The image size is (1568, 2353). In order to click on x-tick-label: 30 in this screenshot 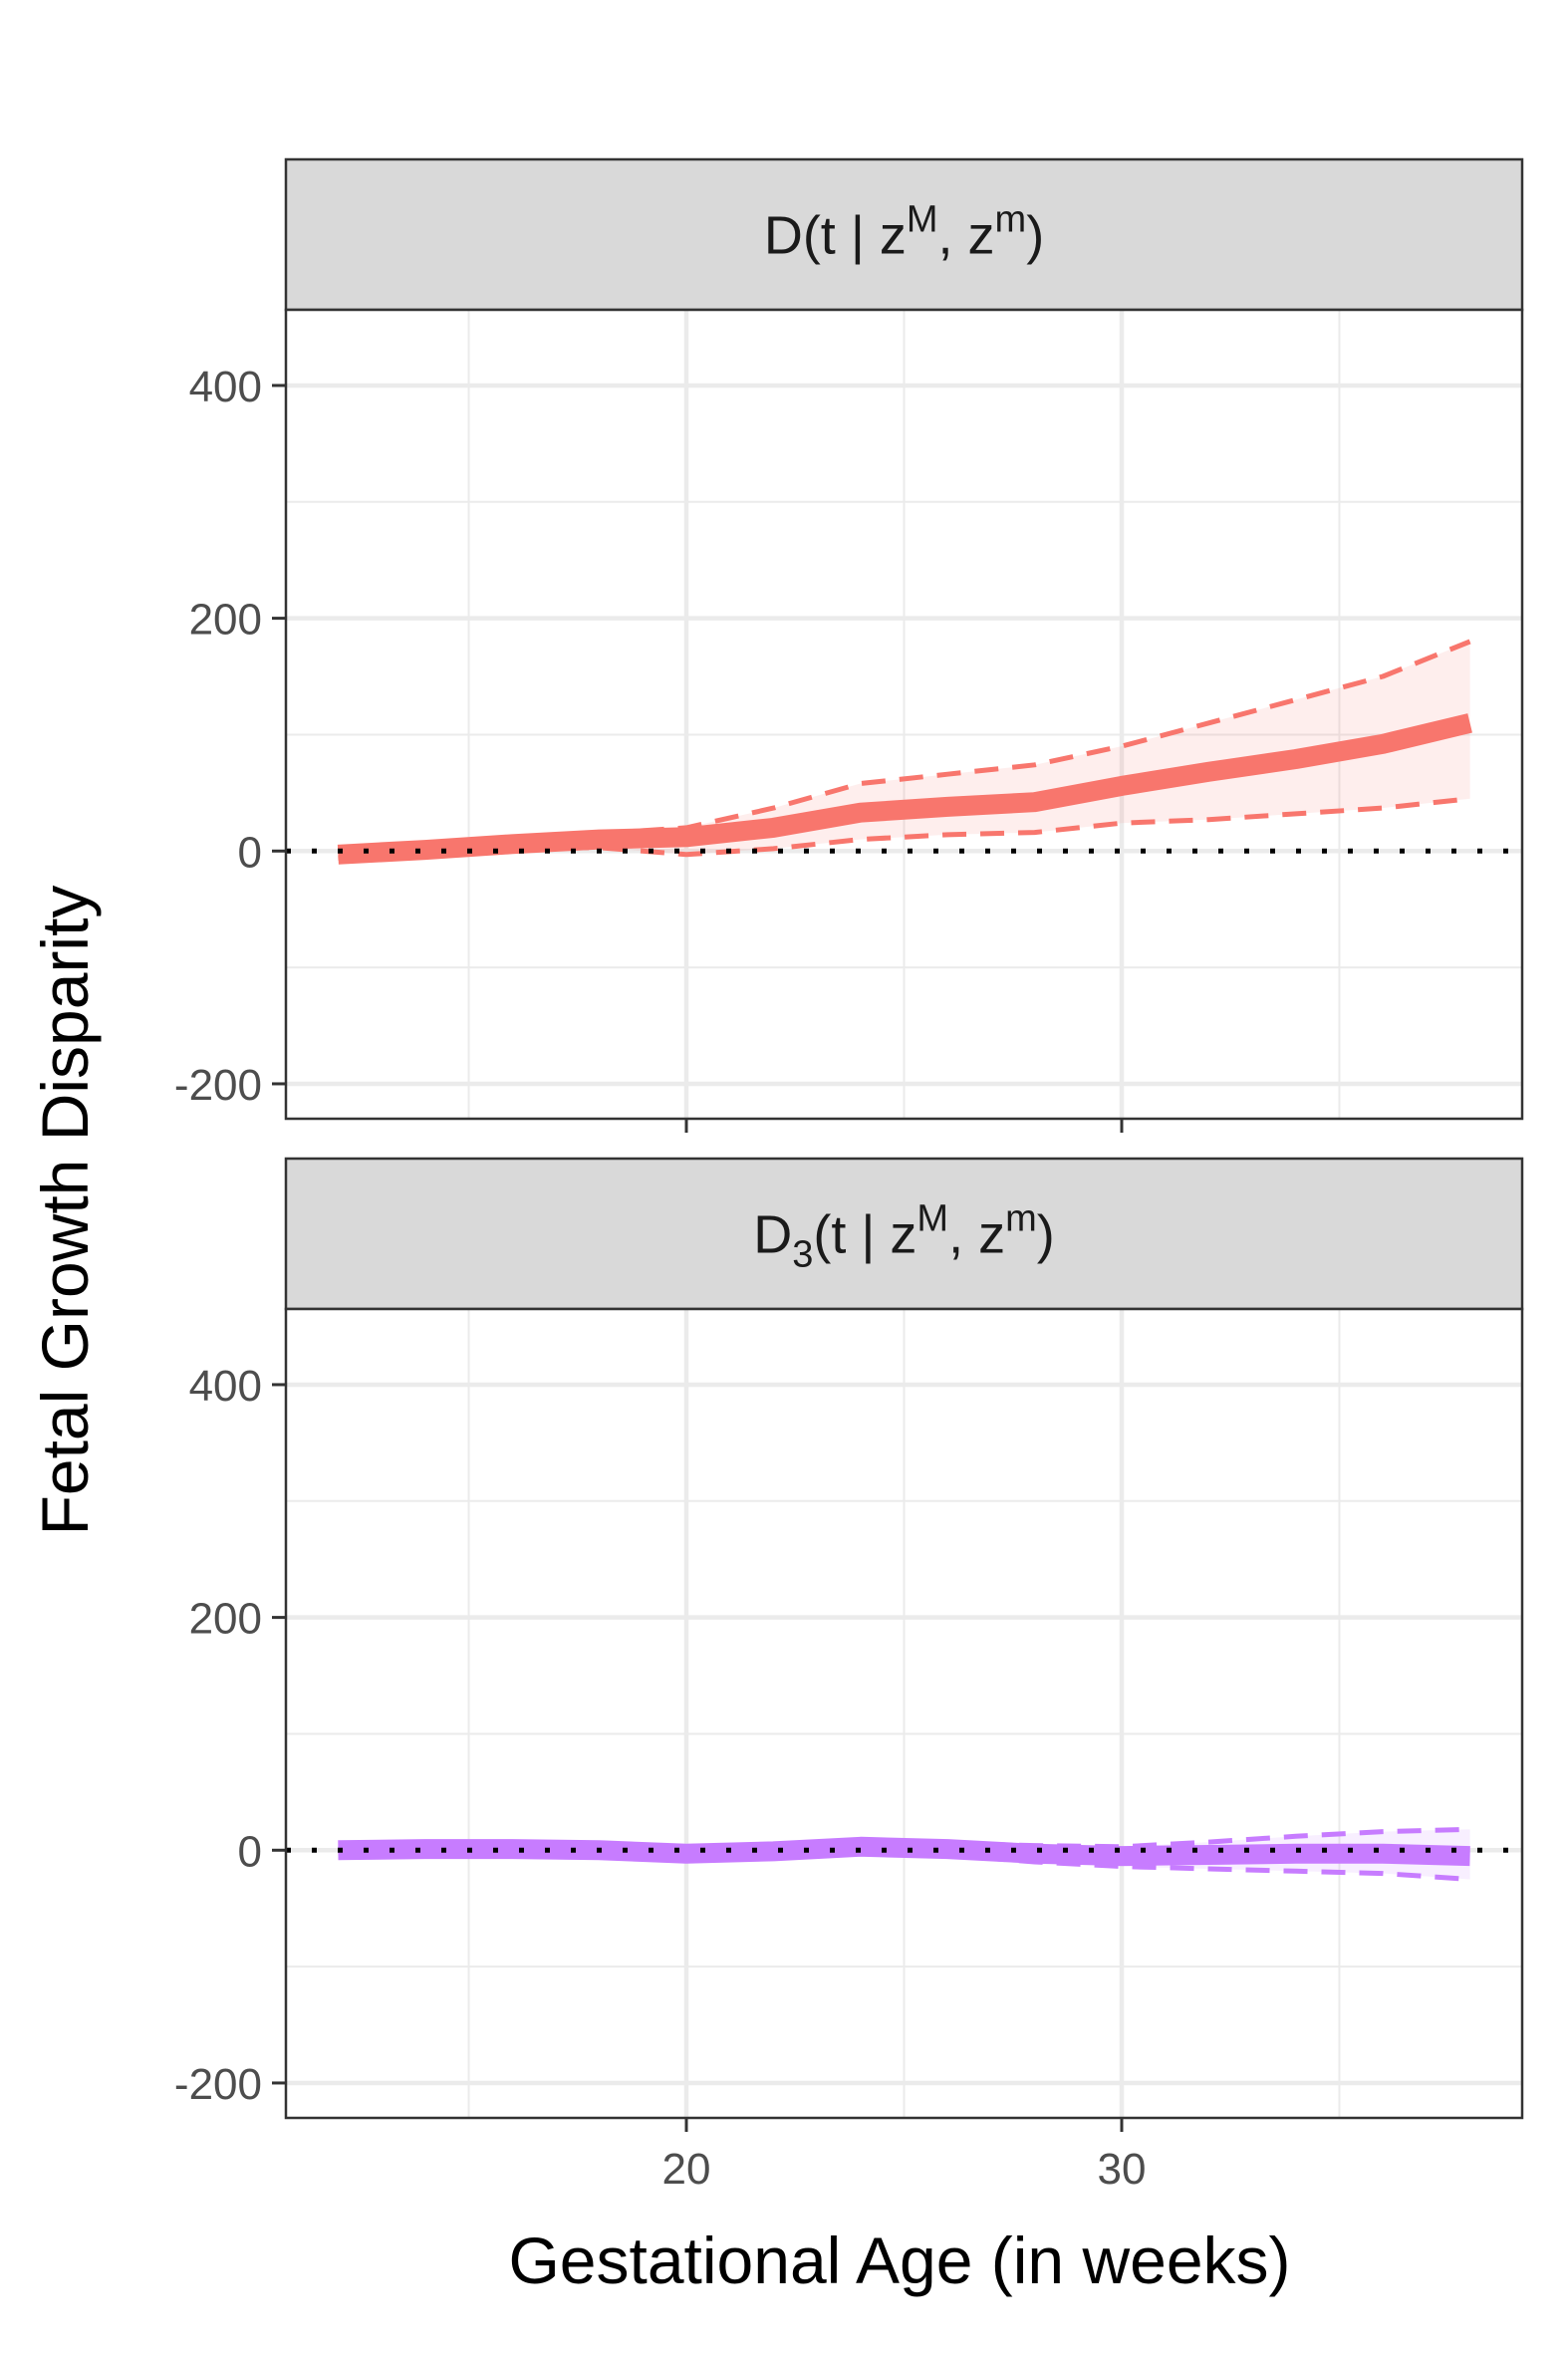, I will do `click(1122, 2170)`.